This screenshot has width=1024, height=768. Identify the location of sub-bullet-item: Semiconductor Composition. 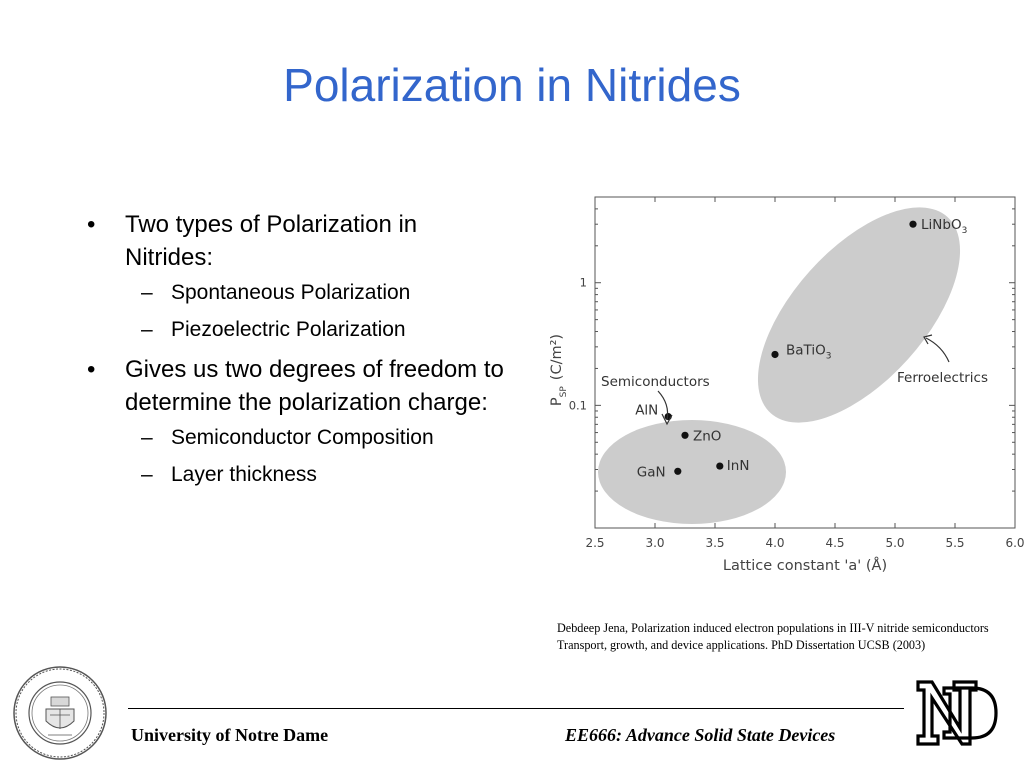
(315, 438).